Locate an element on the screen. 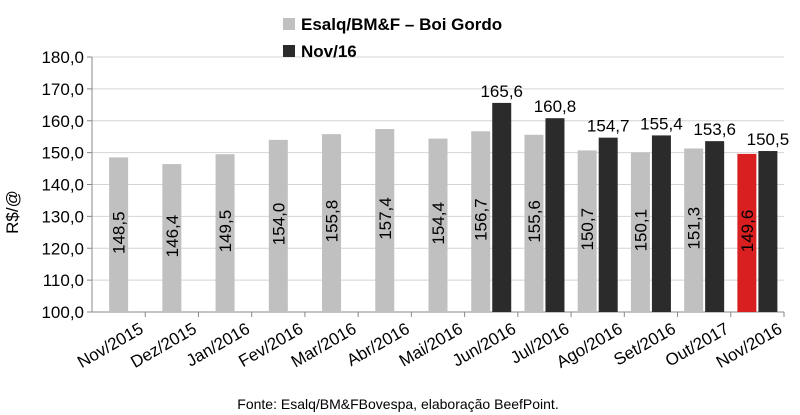 This screenshot has height=415, width=800. data-label-esalq: 154,0 is located at coordinates (278, 224).